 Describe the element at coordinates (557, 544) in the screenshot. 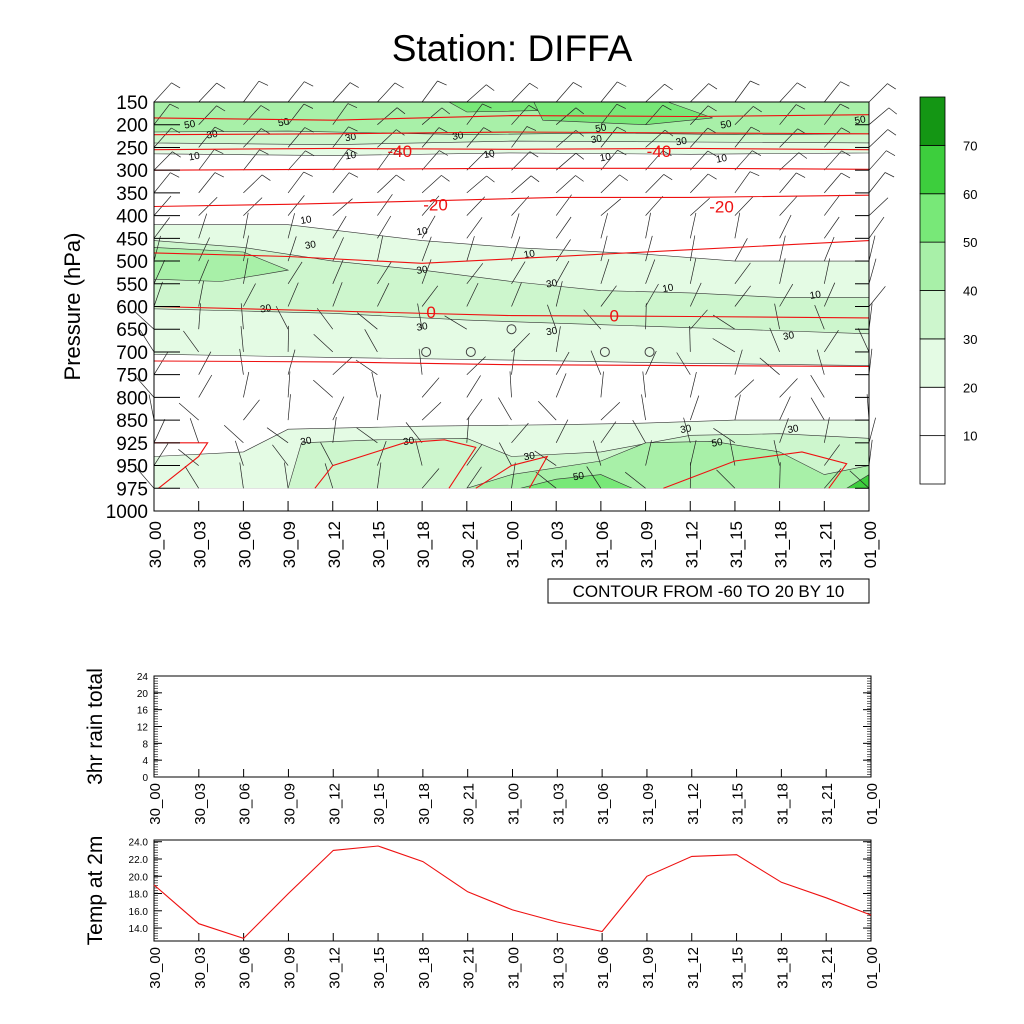

I see `x-tick-label: 31_03` at that location.